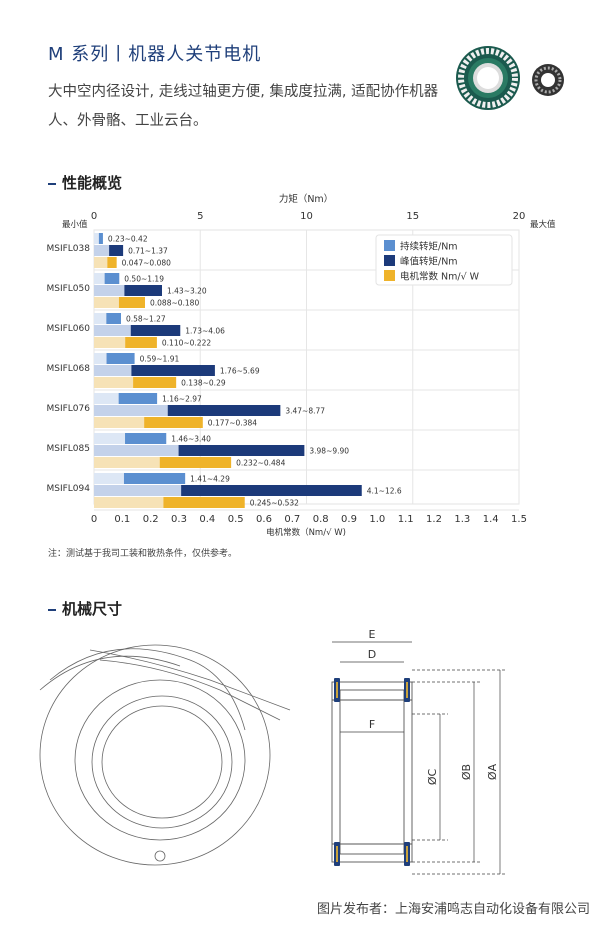 This screenshot has width=600, height=928. What do you see at coordinates (434, 519) in the screenshot?
I see `bottom-tick-label: 1.2` at bounding box center [434, 519].